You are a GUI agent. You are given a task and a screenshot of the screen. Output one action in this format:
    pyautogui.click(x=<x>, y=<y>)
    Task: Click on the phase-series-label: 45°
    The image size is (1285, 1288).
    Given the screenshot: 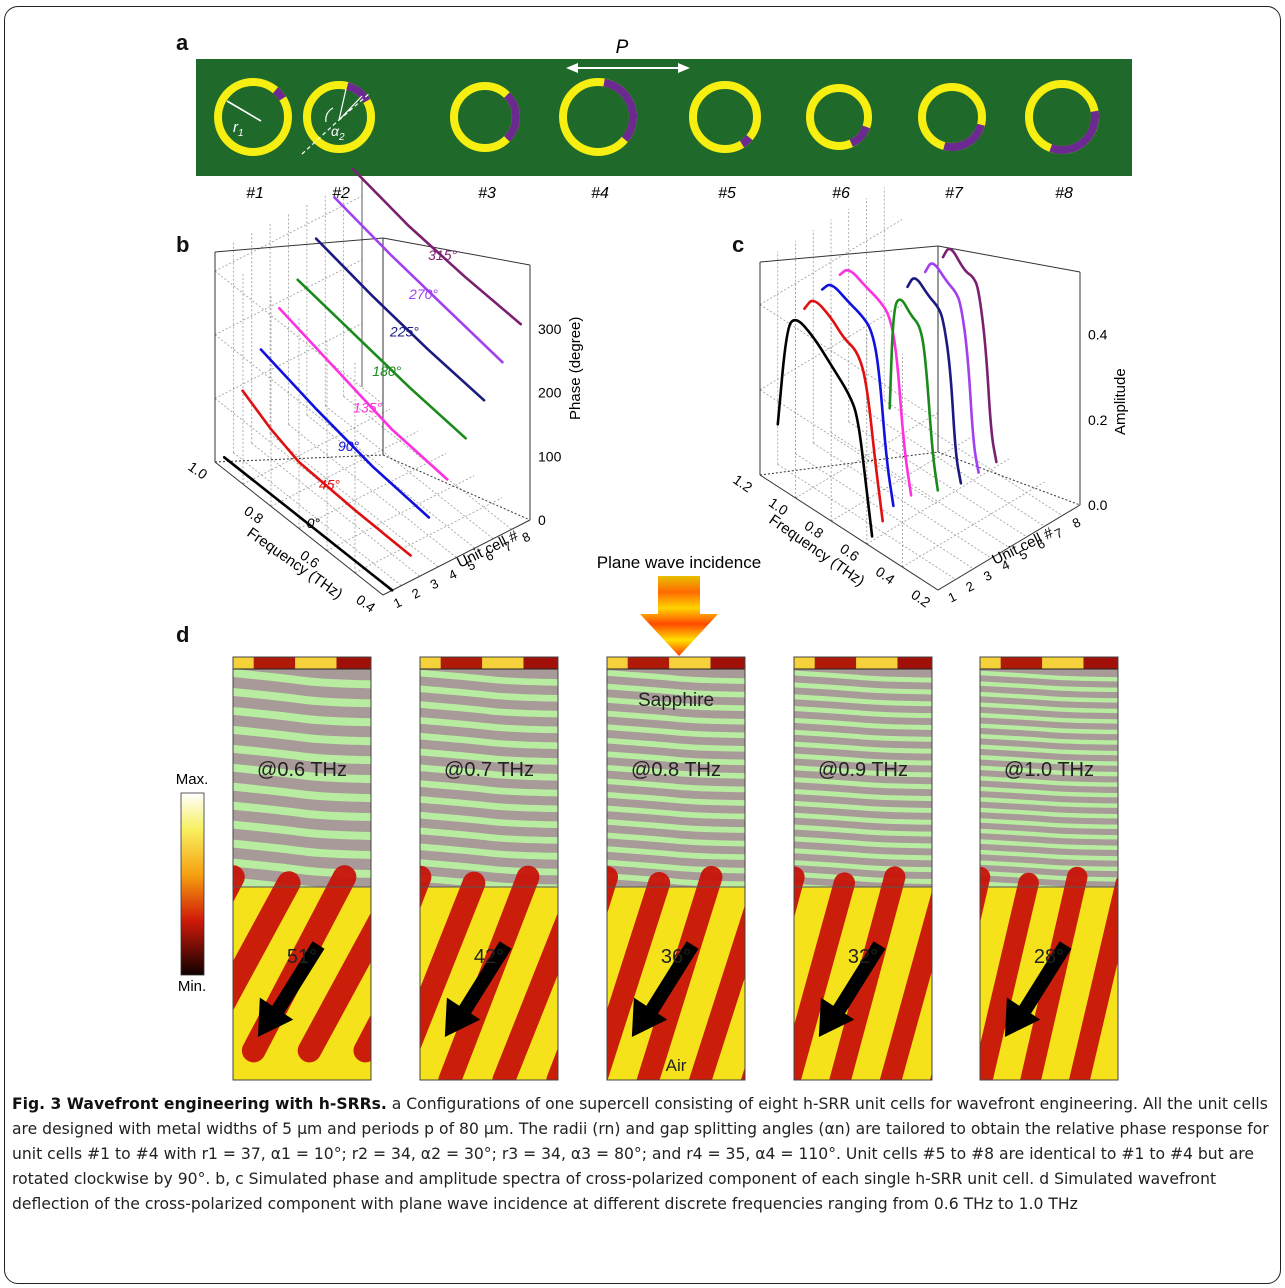 What is the action you would take?
    pyautogui.click(x=330, y=484)
    